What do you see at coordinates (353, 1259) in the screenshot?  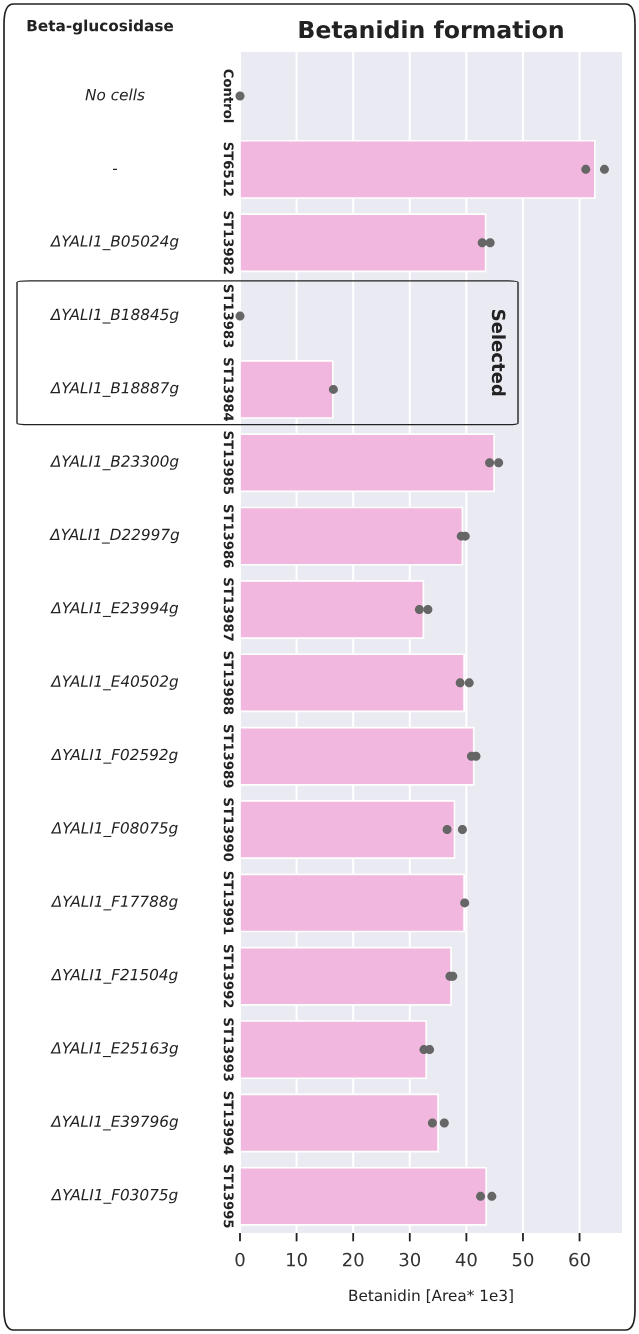 I see `x-tick-label: 20` at bounding box center [353, 1259].